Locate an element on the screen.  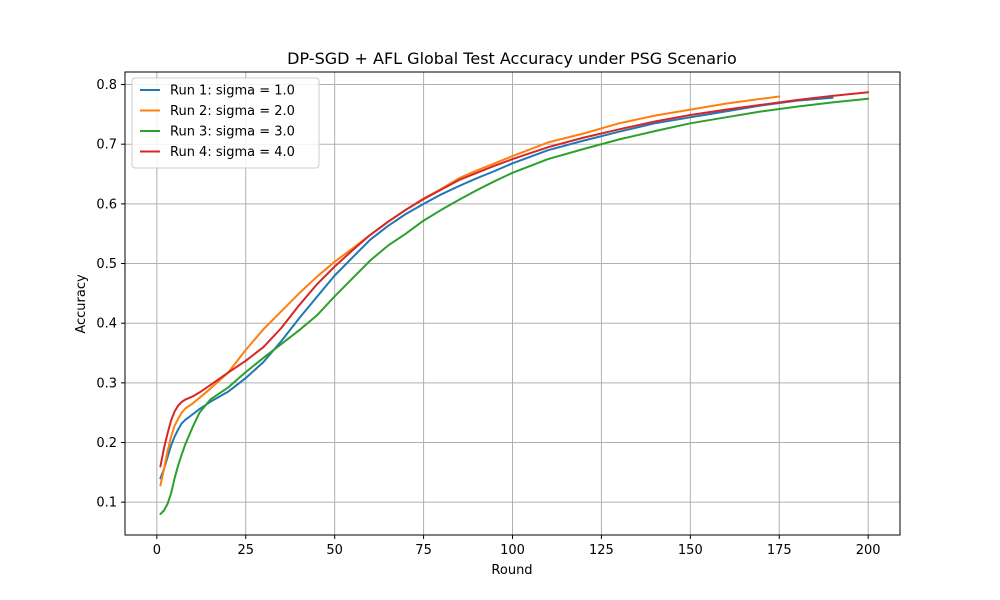
y-tick-label: 0.8 is located at coordinates (106, 85).